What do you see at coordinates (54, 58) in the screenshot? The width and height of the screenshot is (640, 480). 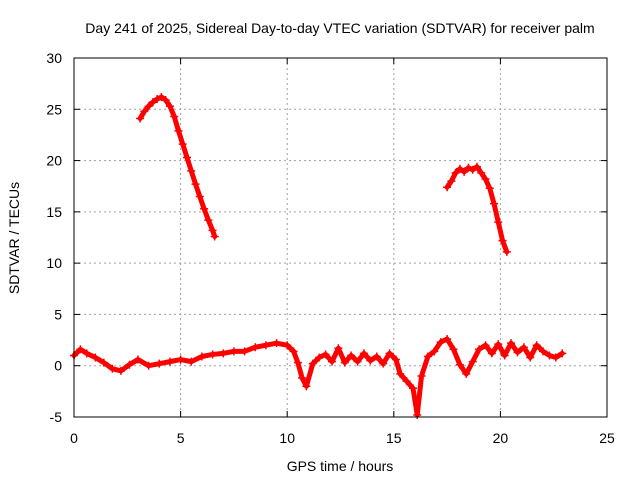 I see `y-tick-label: 30` at bounding box center [54, 58].